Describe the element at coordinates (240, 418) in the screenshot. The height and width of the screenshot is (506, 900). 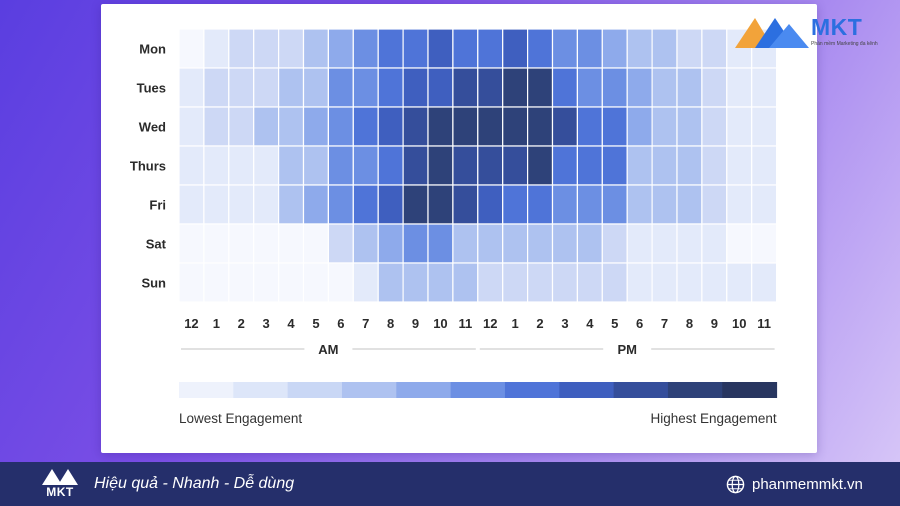
I see `legend-min-label: Lowest Engagement` at that location.